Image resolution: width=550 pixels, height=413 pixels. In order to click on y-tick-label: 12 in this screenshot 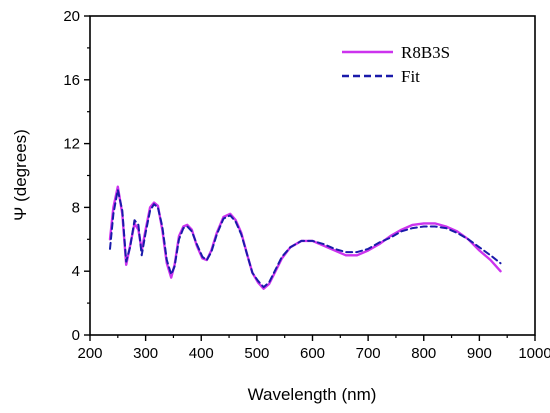, I will do `click(71, 144)`.